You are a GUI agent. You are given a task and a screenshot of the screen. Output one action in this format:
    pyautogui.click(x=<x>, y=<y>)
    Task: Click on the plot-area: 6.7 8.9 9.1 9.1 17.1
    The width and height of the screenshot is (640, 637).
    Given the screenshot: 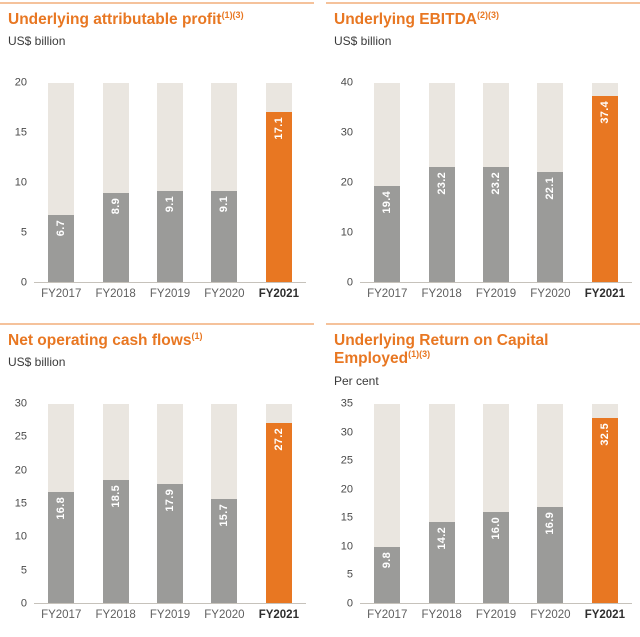 What is the action you would take?
    pyautogui.click(x=170, y=183)
    